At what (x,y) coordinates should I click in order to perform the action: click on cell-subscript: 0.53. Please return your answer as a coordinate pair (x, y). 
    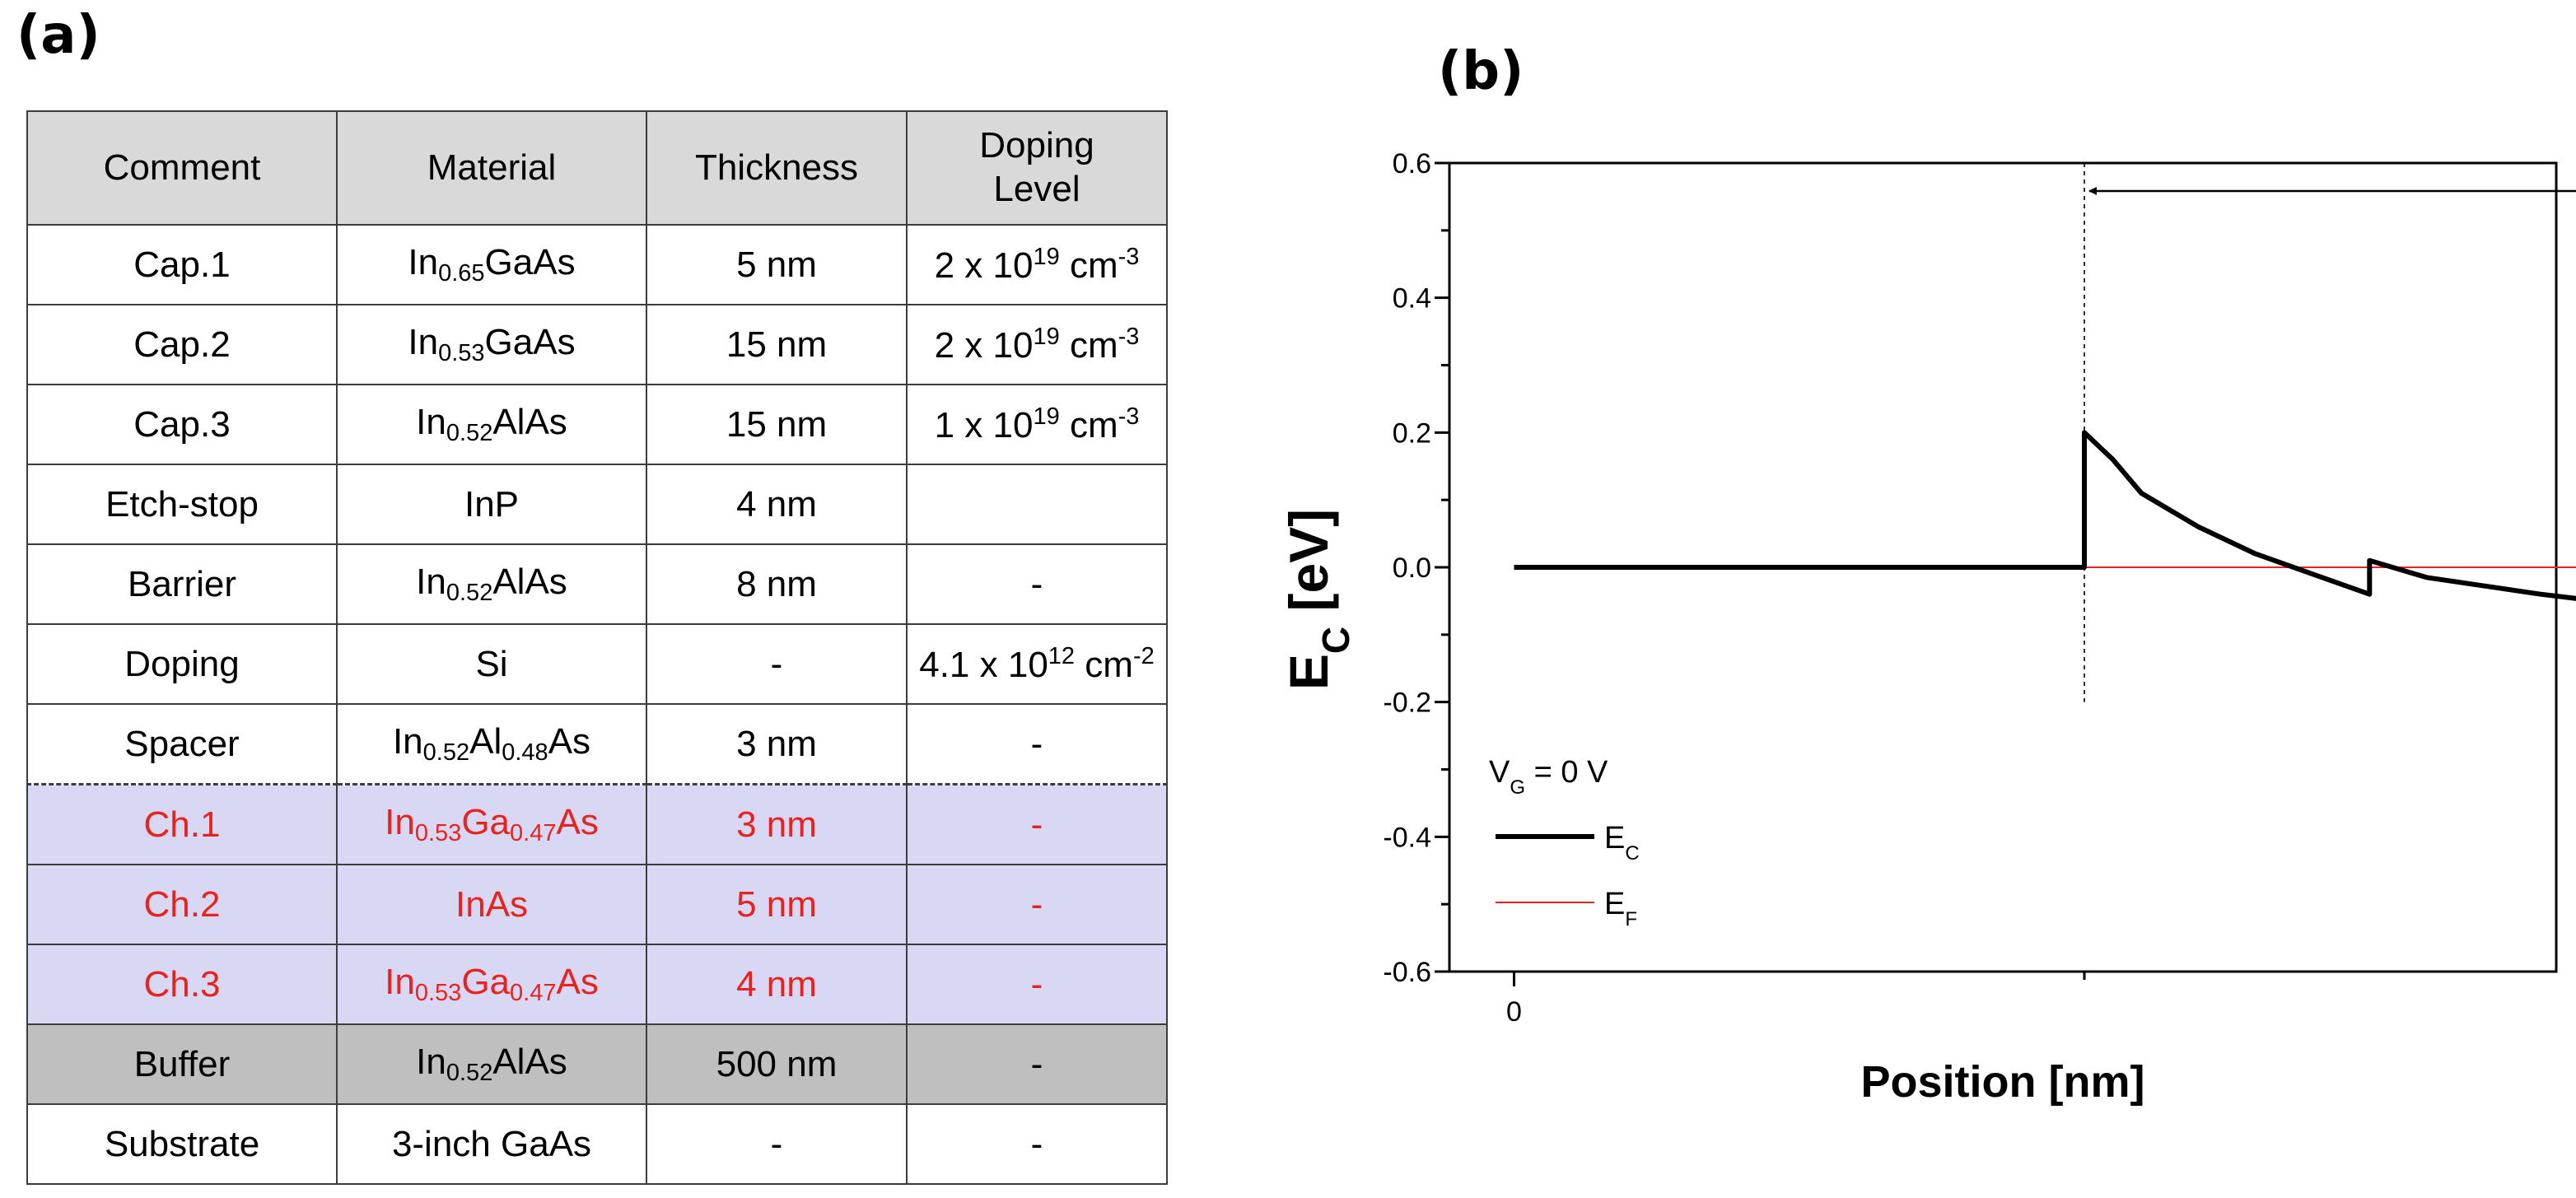
    Looking at the image, I should click on (438, 833).